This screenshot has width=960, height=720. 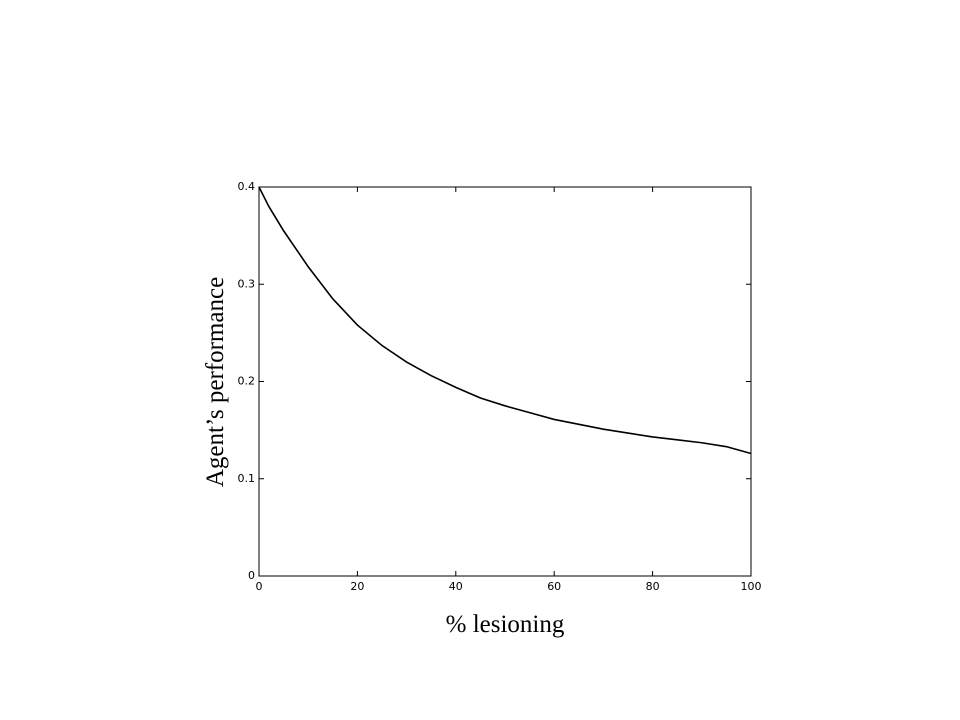 I want to click on x-tick-label: 20, so click(x=357, y=586).